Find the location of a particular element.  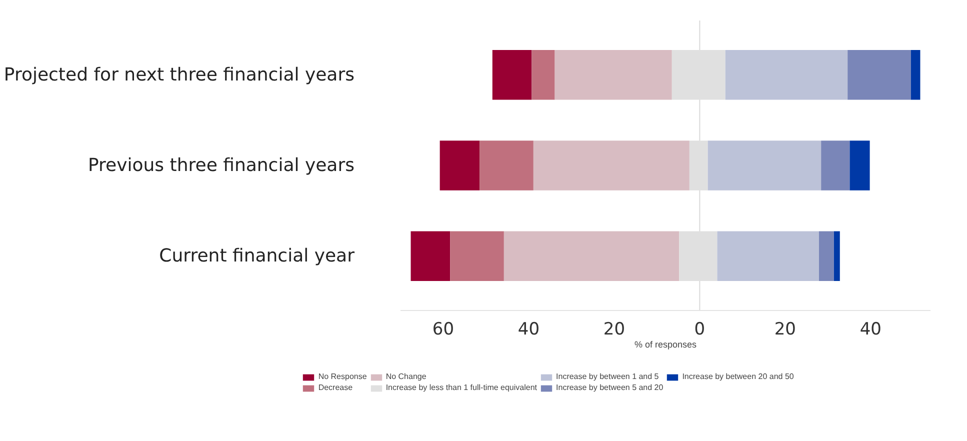

x-tick-label: 60 is located at coordinates (443, 330).